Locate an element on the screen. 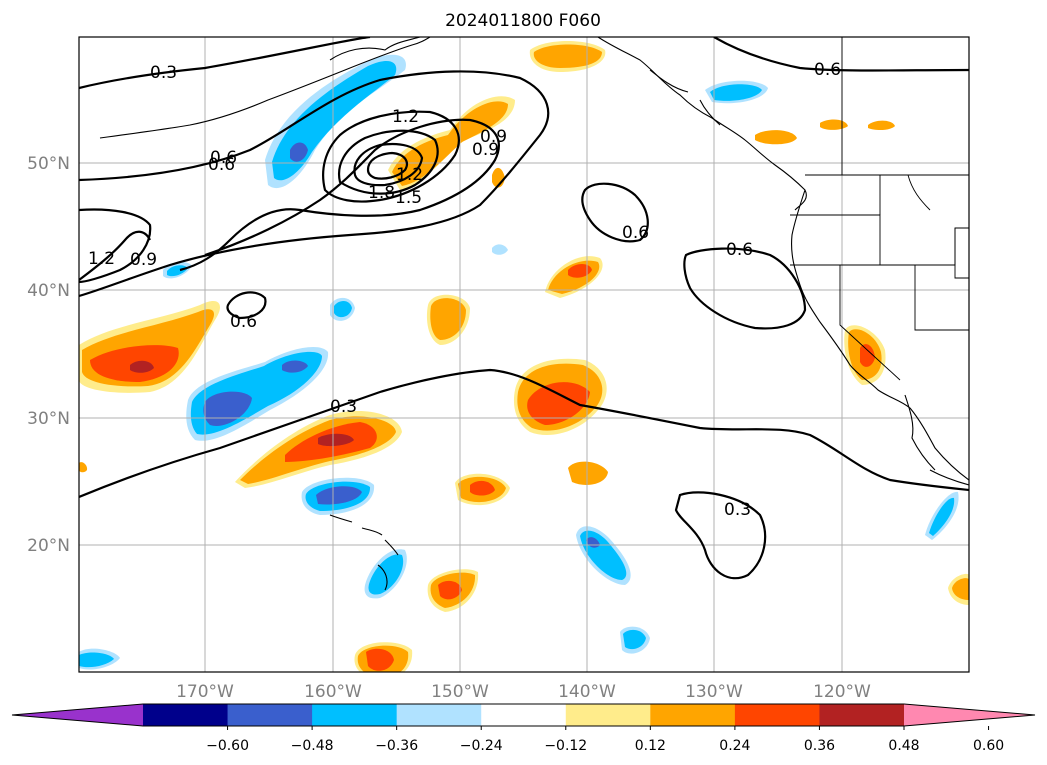 This screenshot has height=765, width=1047. colorbar-outline is located at coordinates (523, 715).